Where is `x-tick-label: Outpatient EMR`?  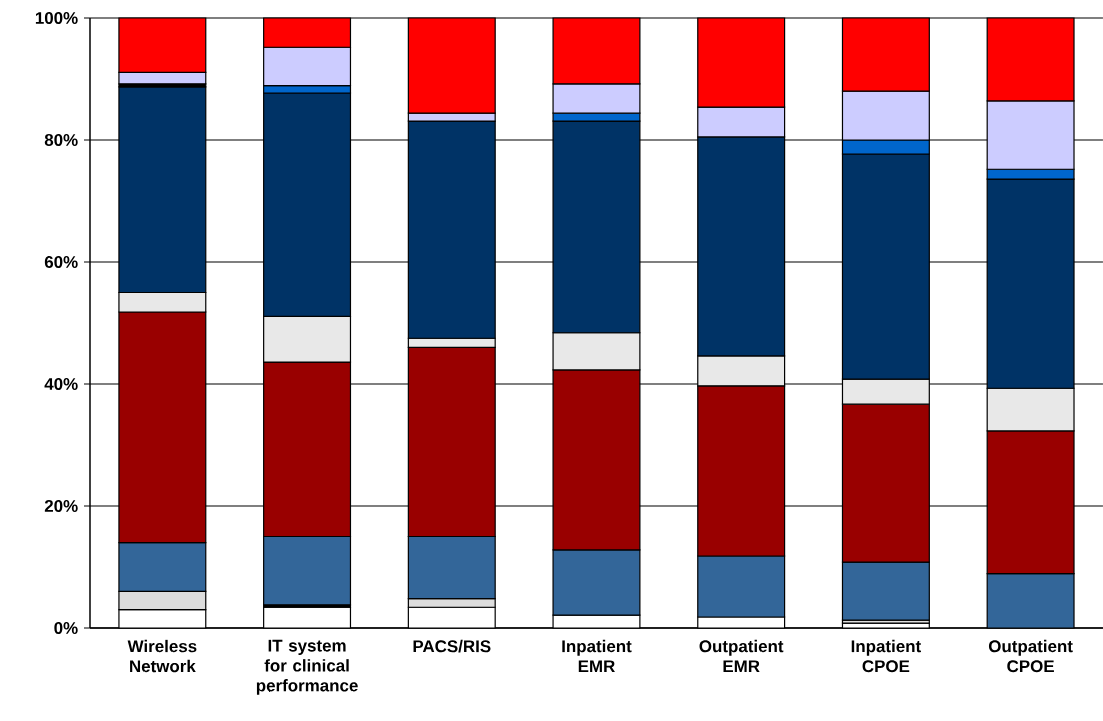 x-tick-label: Outpatient EMR is located at coordinates (741, 656).